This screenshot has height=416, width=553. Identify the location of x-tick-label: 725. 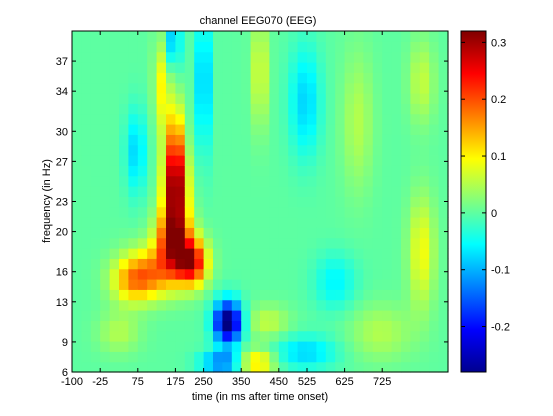
(382, 382).